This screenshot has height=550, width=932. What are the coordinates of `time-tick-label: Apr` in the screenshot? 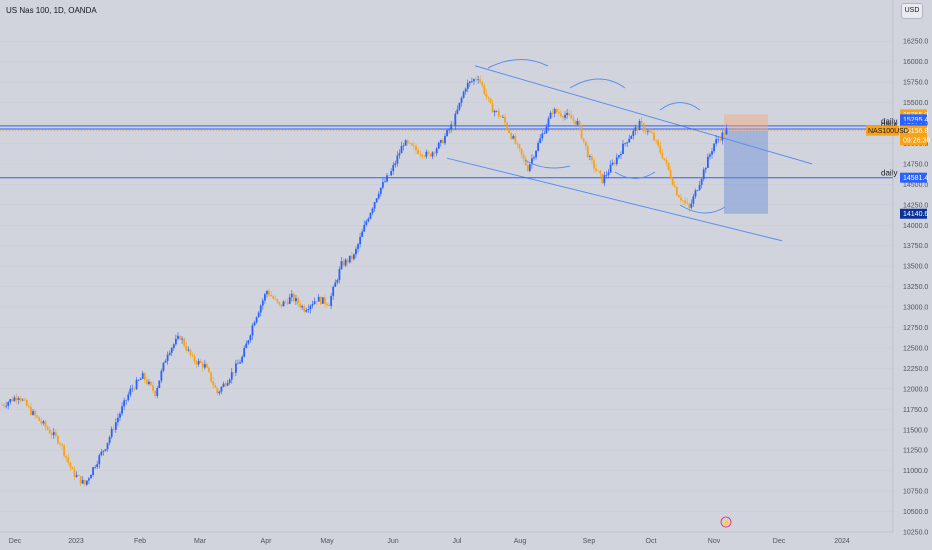 It's located at (267, 541).